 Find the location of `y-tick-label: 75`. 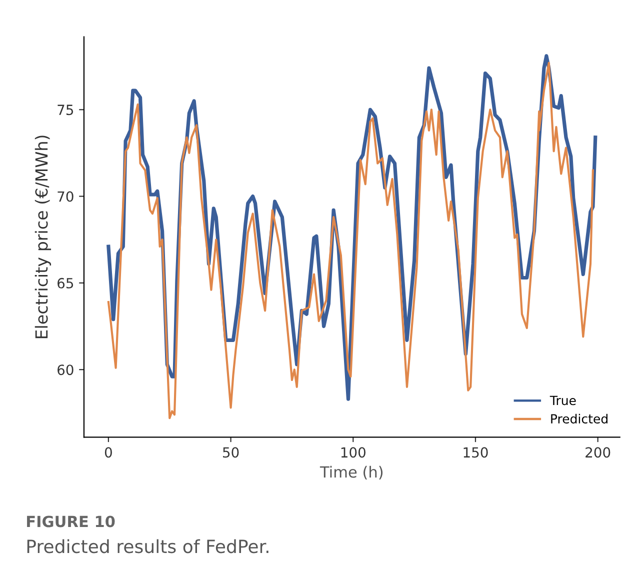

y-tick-label: 75 is located at coordinates (66, 110).